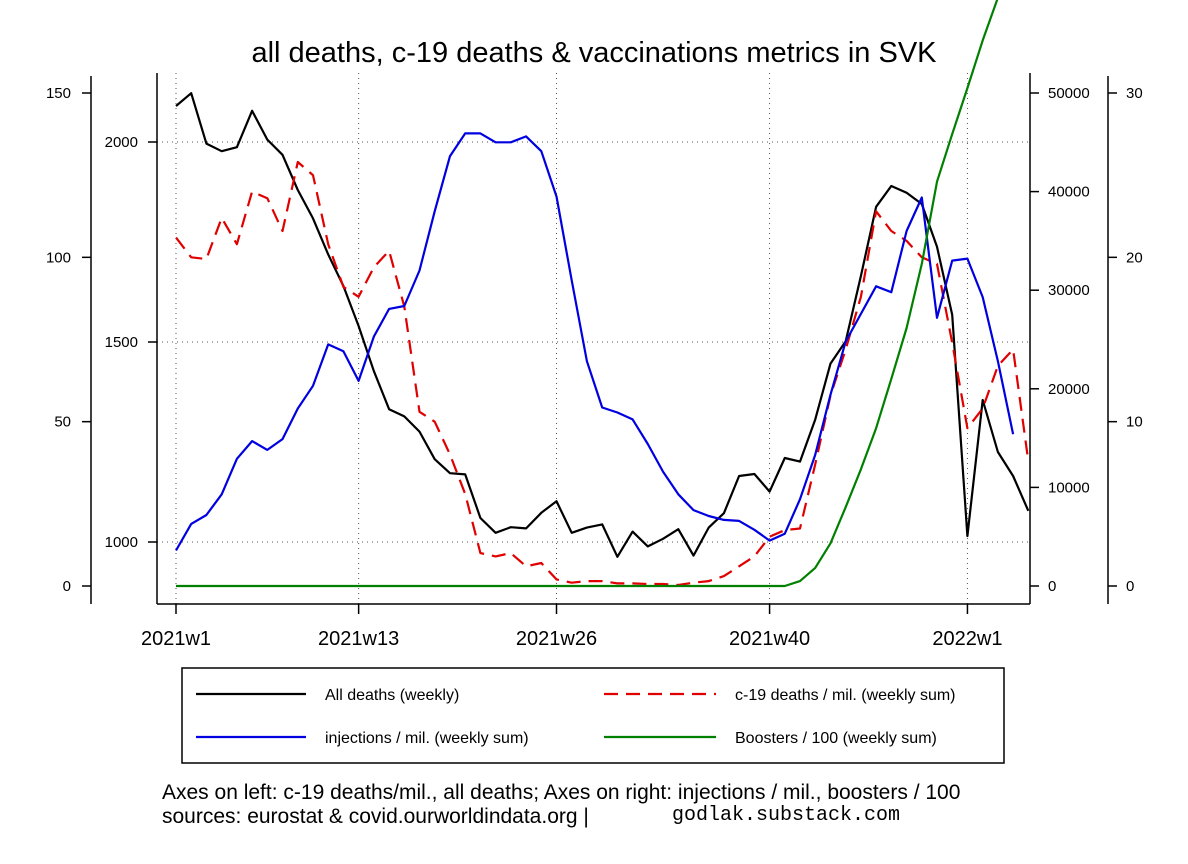 This screenshot has width=1188, height=864. What do you see at coordinates (769, 639) in the screenshot?
I see `x-tick-label-3: 2021w40` at bounding box center [769, 639].